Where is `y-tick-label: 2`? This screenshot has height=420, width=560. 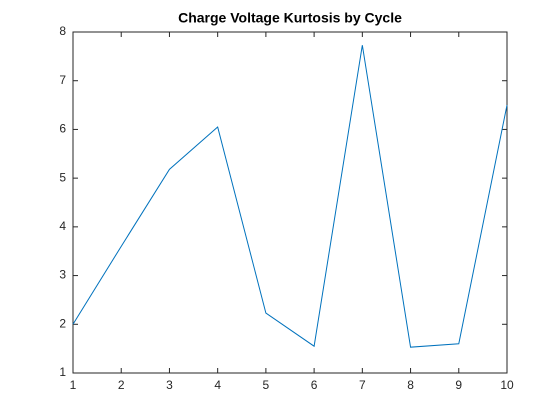 y-tick-label: 2 is located at coordinates (62, 323).